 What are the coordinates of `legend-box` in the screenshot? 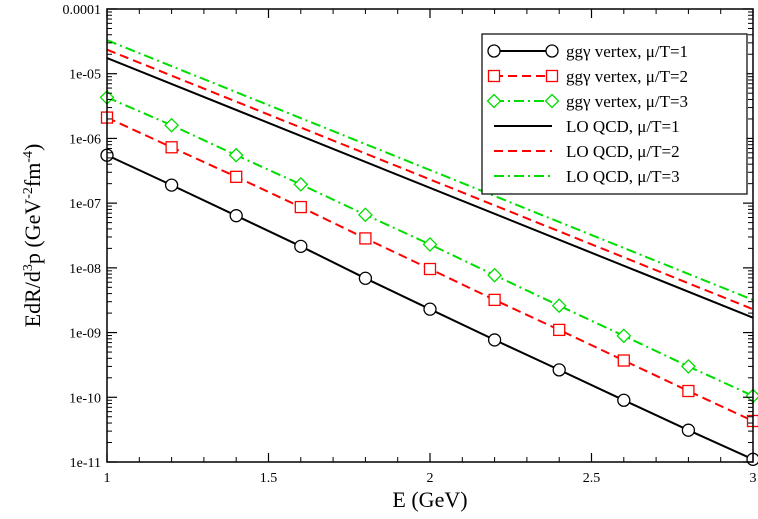 It's located at (614, 114).